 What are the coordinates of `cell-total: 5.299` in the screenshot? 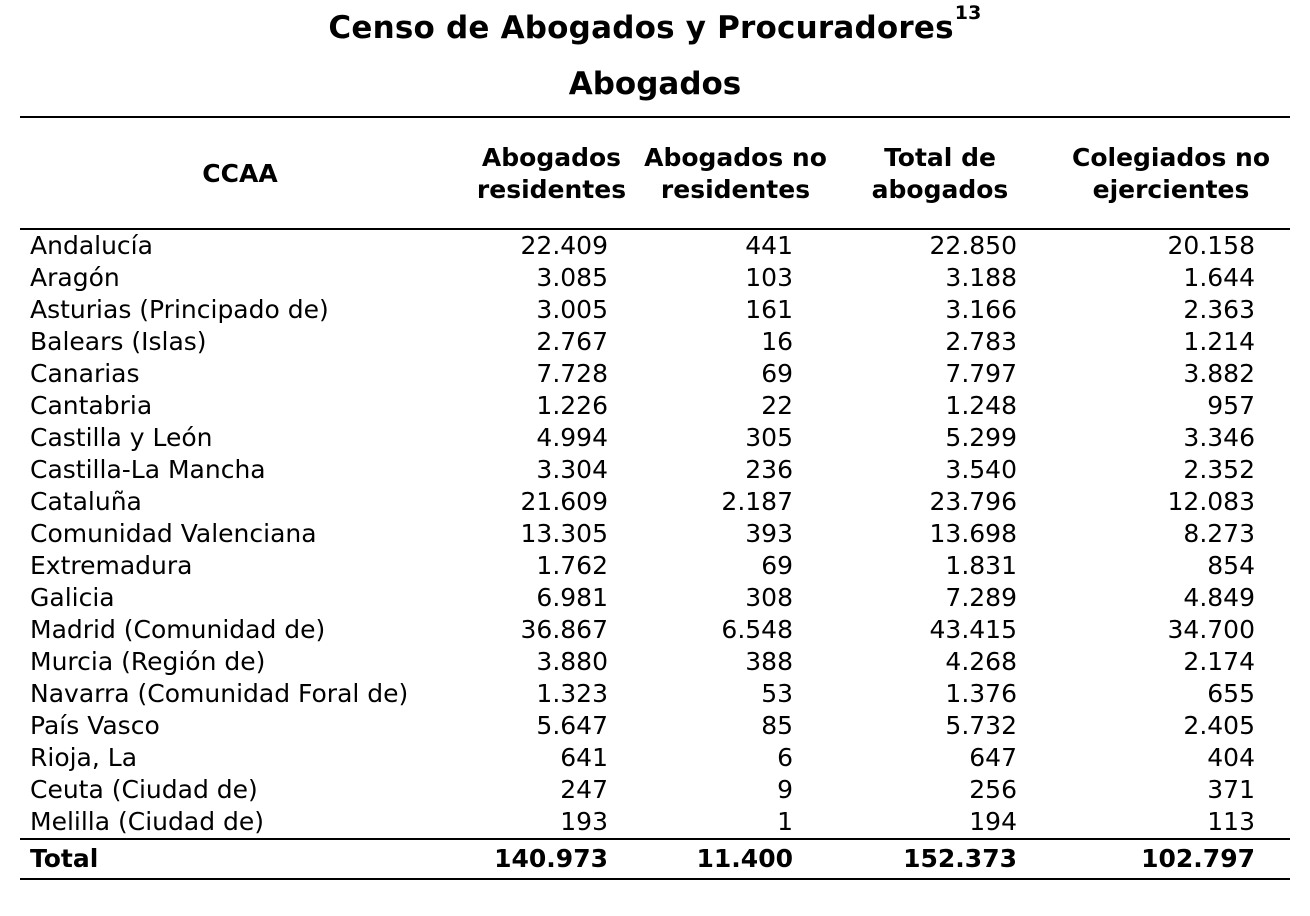 It's located at (981, 437).